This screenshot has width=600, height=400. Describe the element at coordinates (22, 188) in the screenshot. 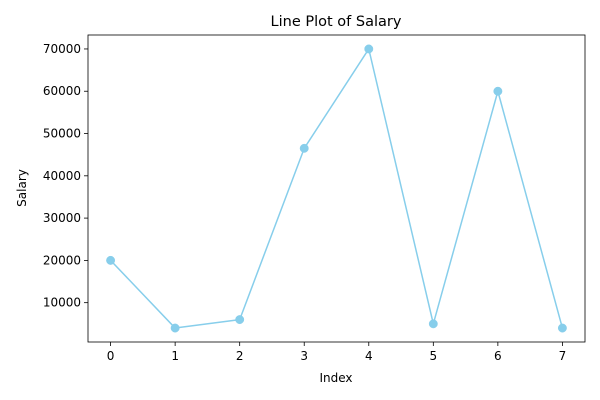

I see `y-axis-label: Salary` at that location.